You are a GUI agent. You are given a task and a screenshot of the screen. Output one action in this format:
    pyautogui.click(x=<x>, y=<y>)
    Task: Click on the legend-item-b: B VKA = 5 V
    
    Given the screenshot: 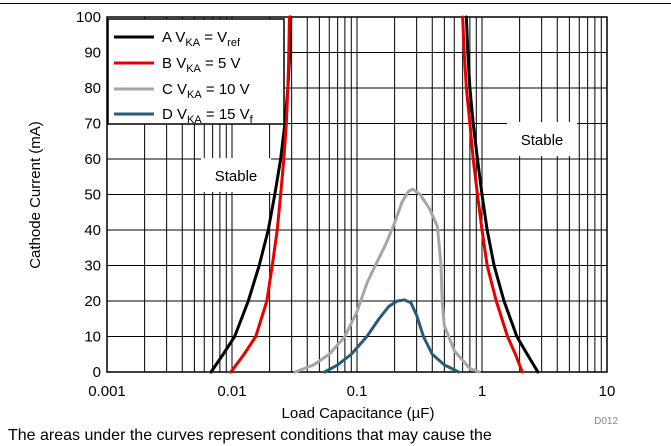 What is the action you would take?
    pyautogui.click(x=177, y=65)
    